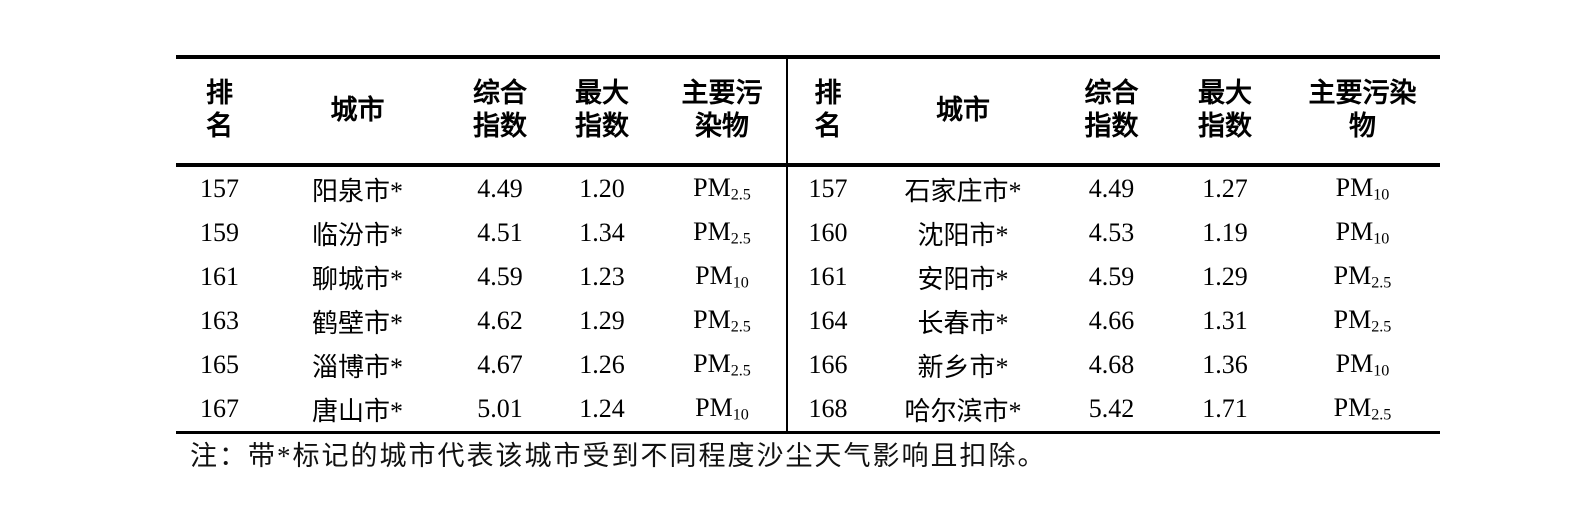 The width and height of the screenshot is (1588, 518). What do you see at coordinates (500, 111) in the screenshot?
I see `header-composite-left: 综合 指数` at bounding box center [500, 111].